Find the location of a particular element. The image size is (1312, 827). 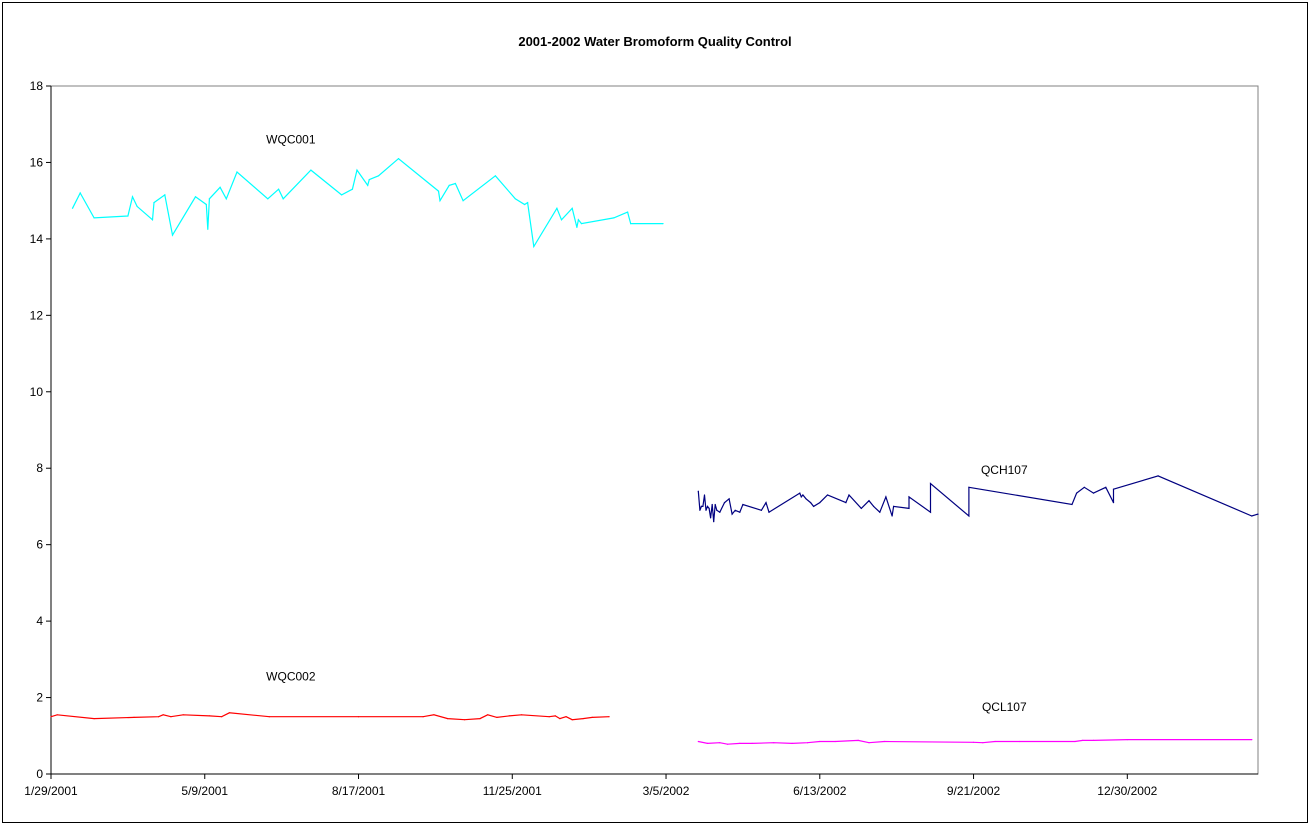

series-line-wqc002 is located at coordinates (330, 716).